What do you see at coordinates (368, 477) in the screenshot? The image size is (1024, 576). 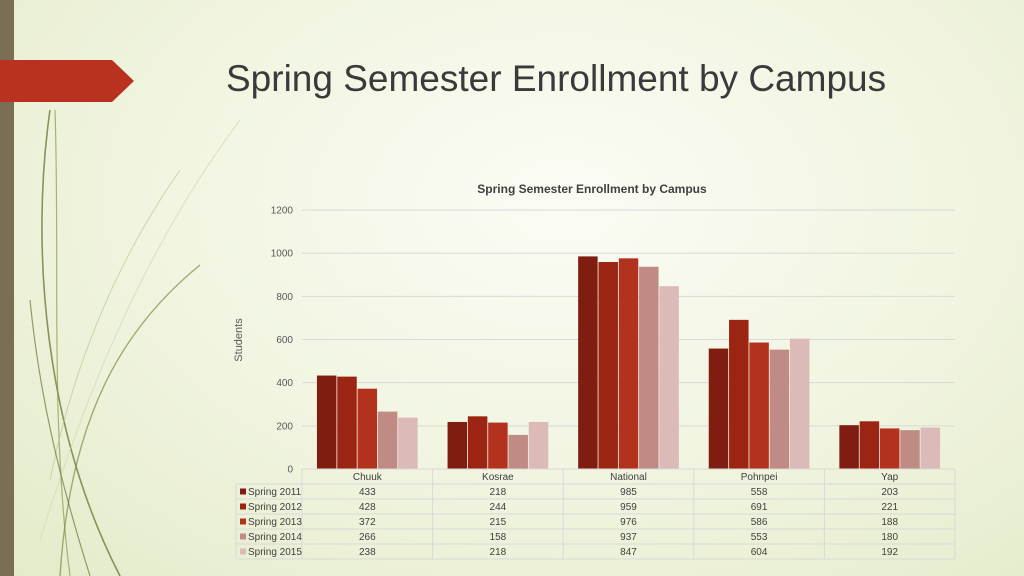 I see `category-label: Chuuk` at bounding box center [368, 477].